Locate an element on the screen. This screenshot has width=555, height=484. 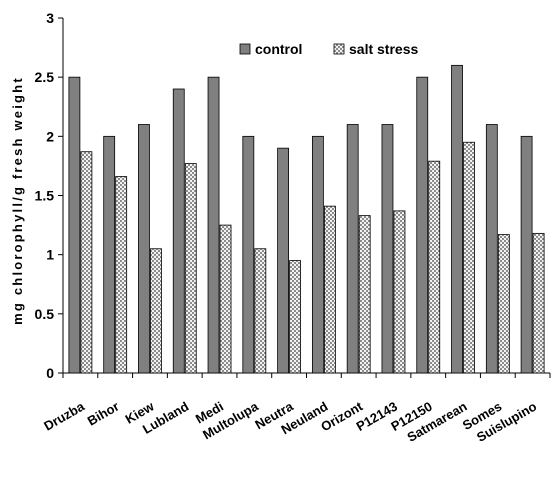
x-category-label: Druzba is located at coordinates (64, 415).